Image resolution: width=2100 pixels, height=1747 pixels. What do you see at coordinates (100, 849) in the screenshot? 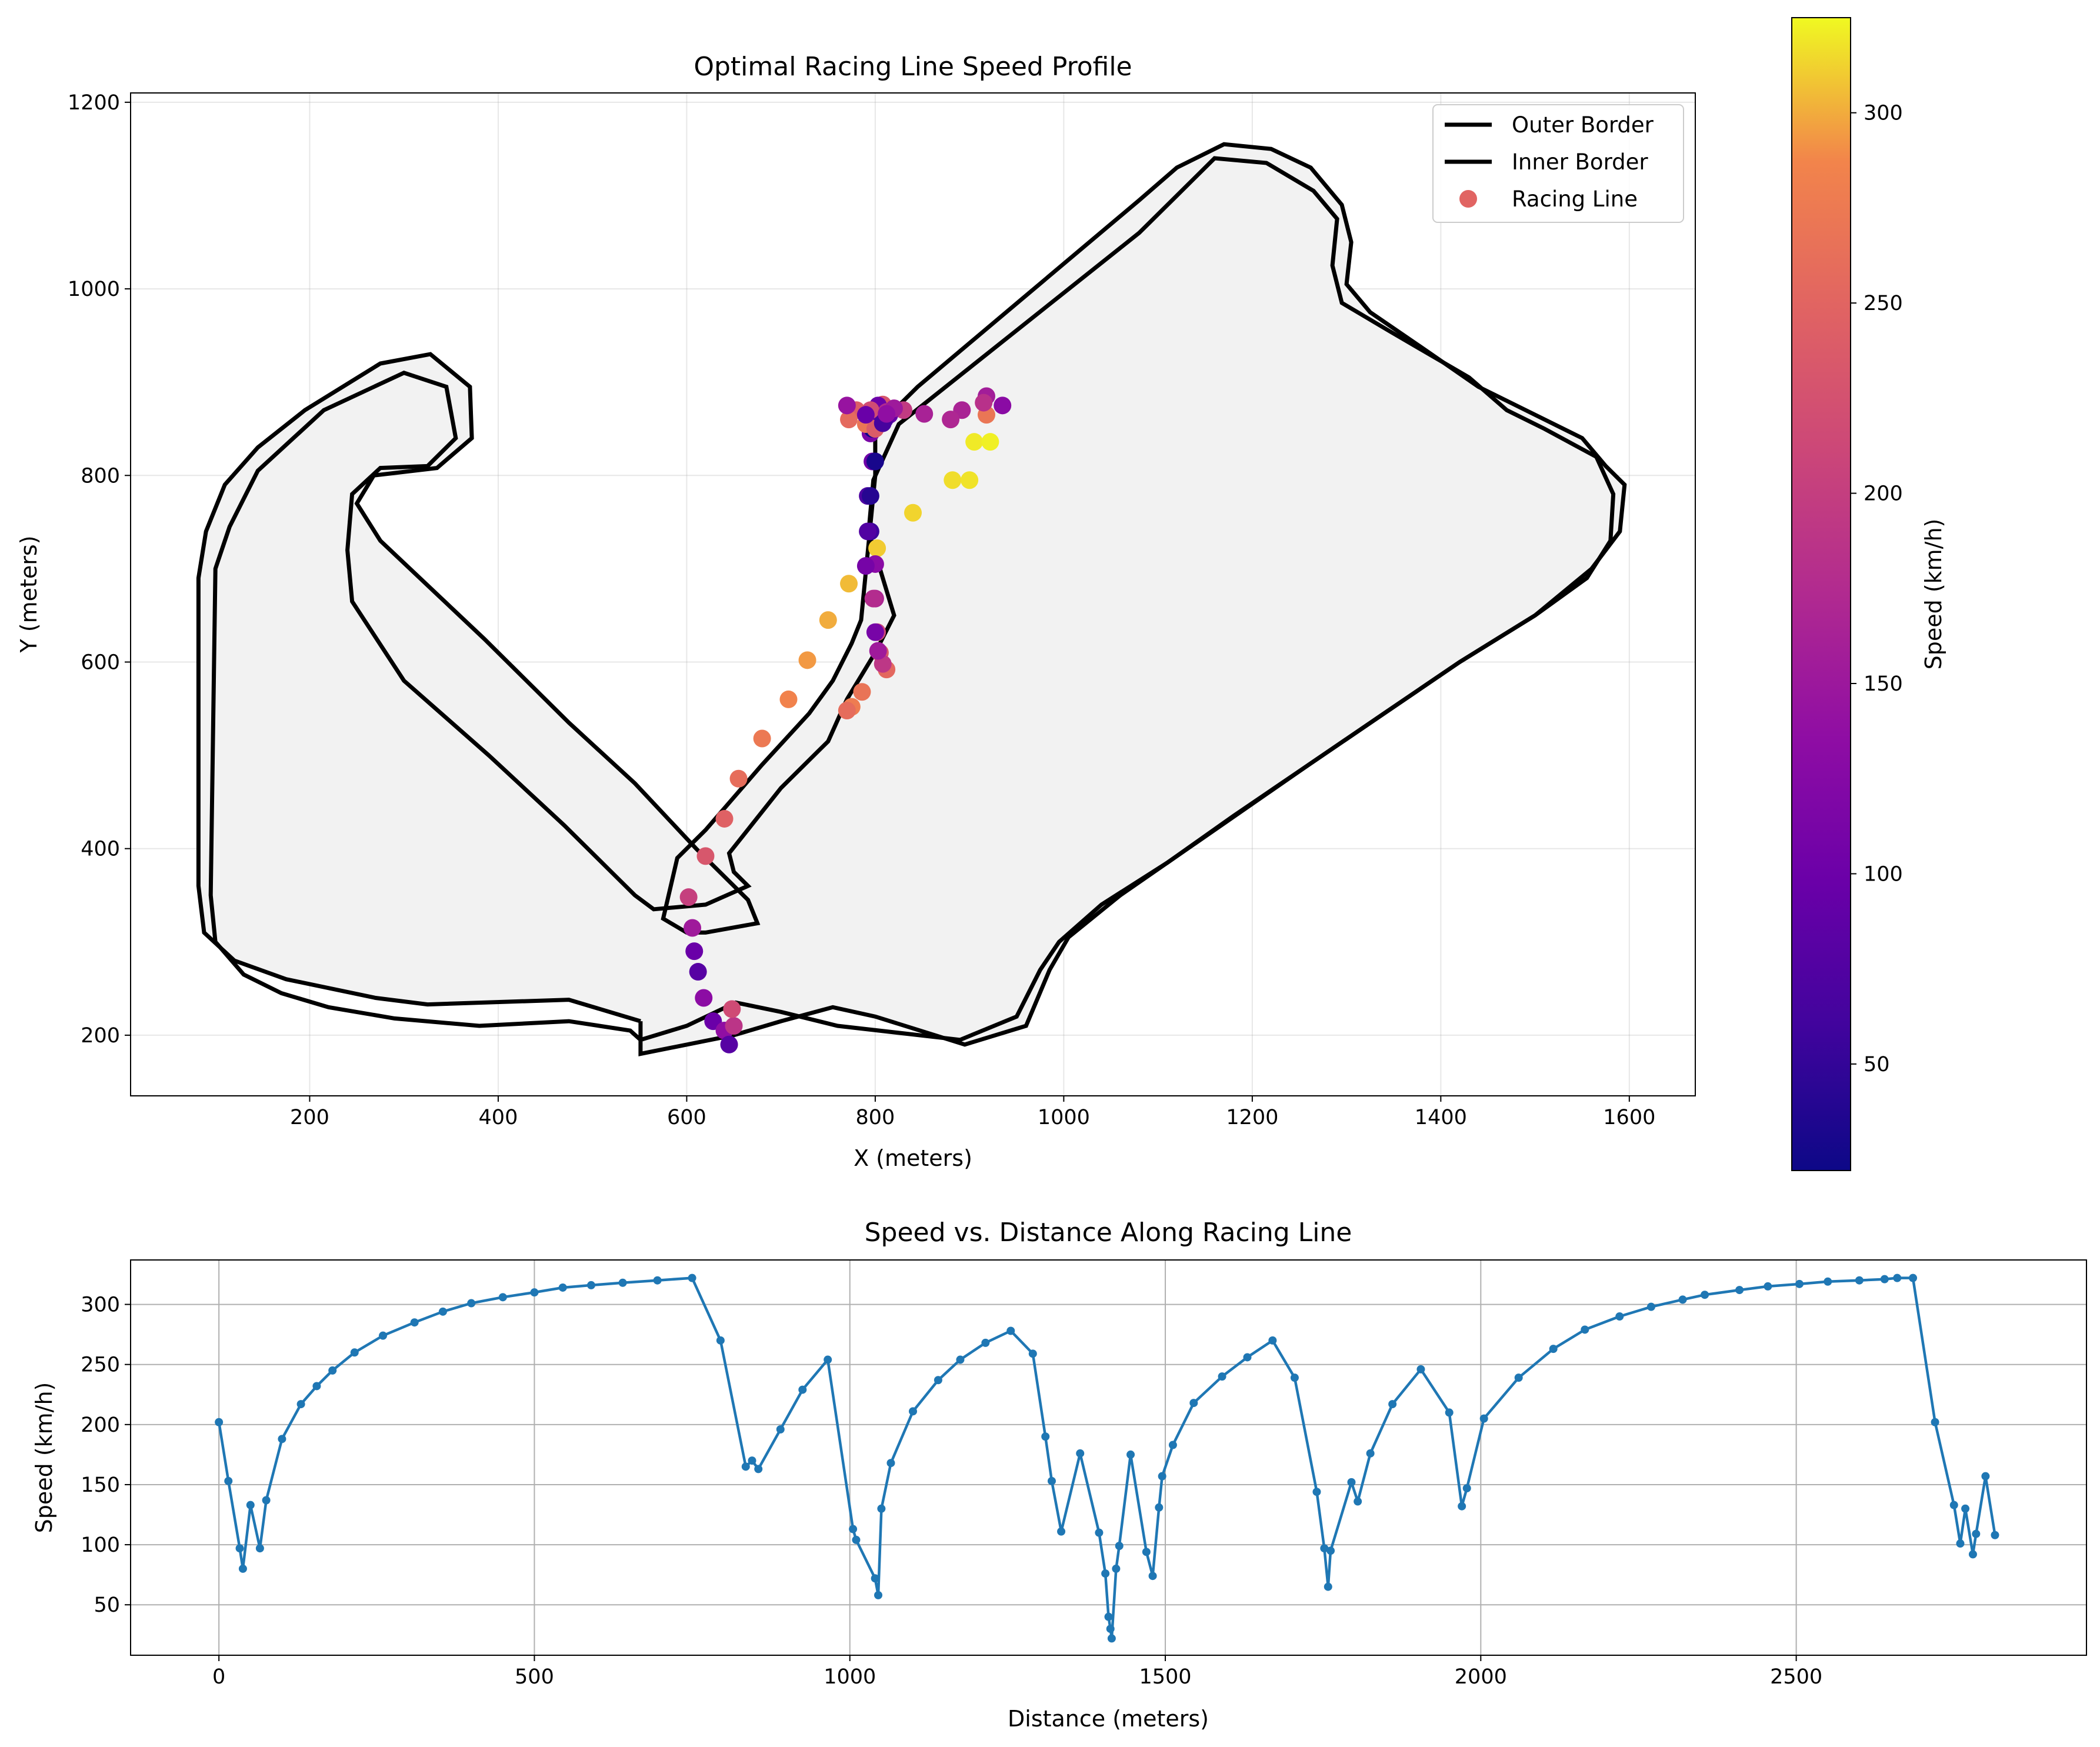
I see `y-tick-label: 400` at bounding box center [100, 849].